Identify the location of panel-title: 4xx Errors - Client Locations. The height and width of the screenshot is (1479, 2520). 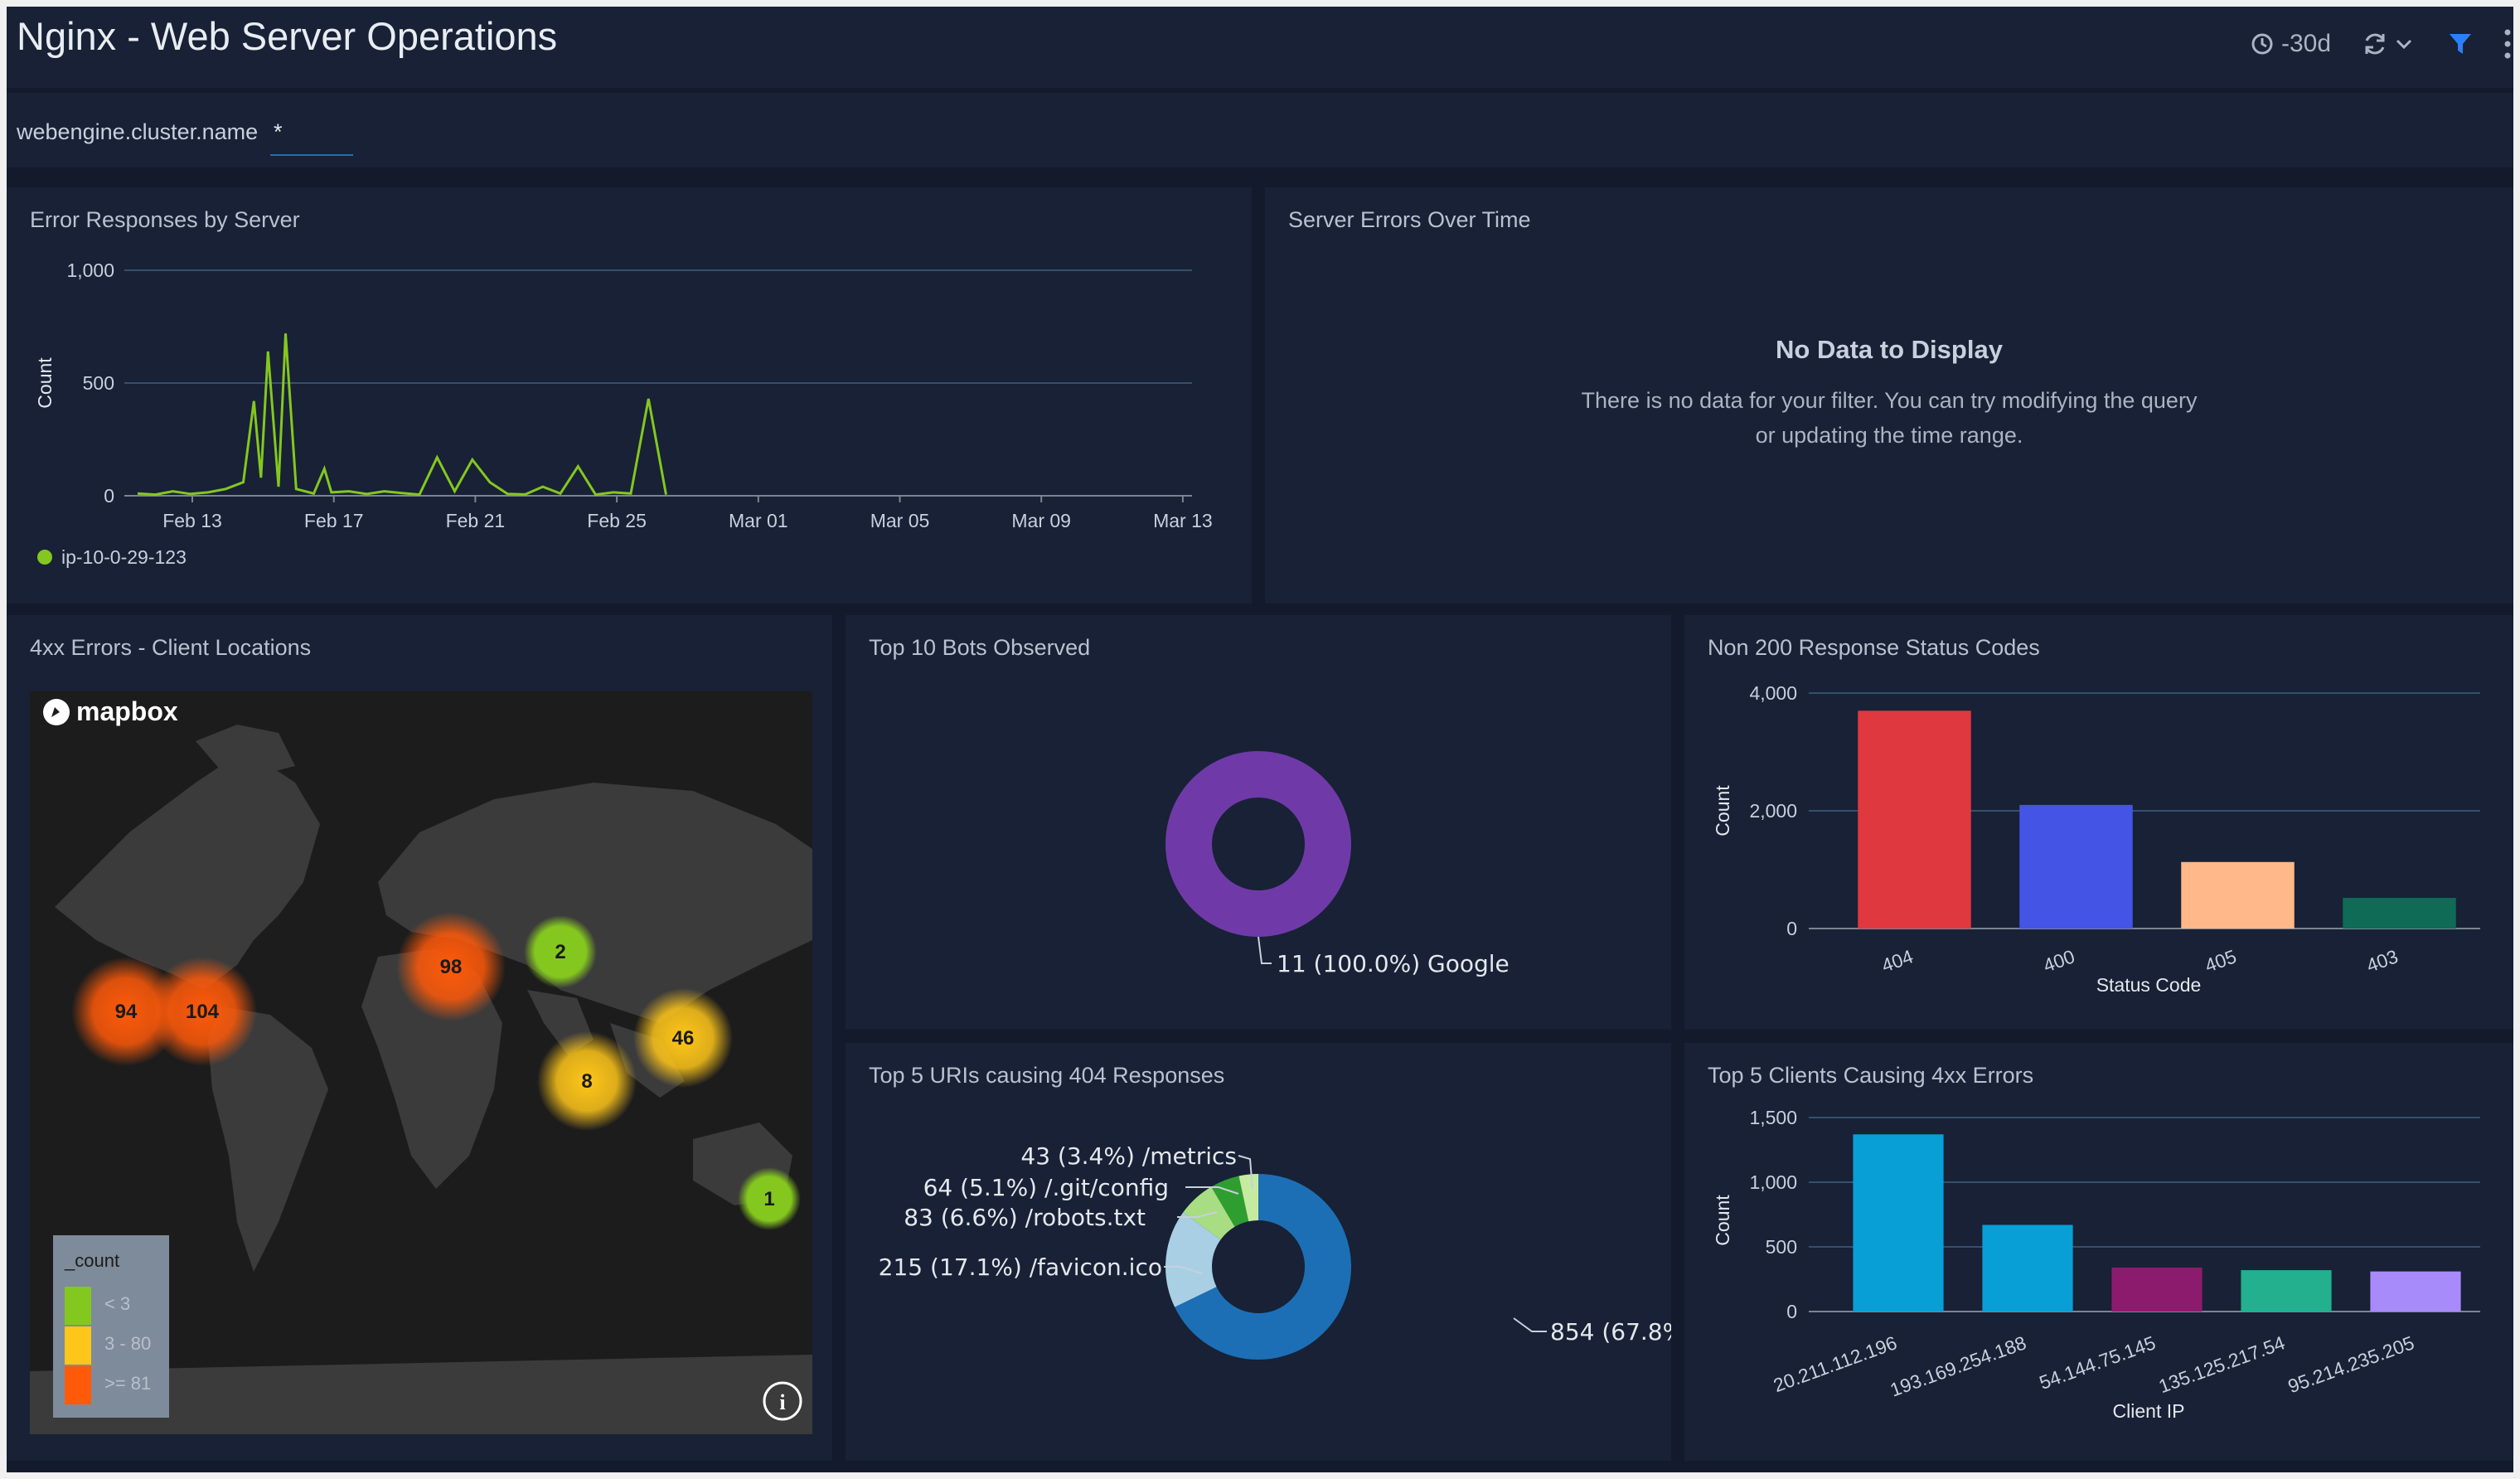
(171, 648).